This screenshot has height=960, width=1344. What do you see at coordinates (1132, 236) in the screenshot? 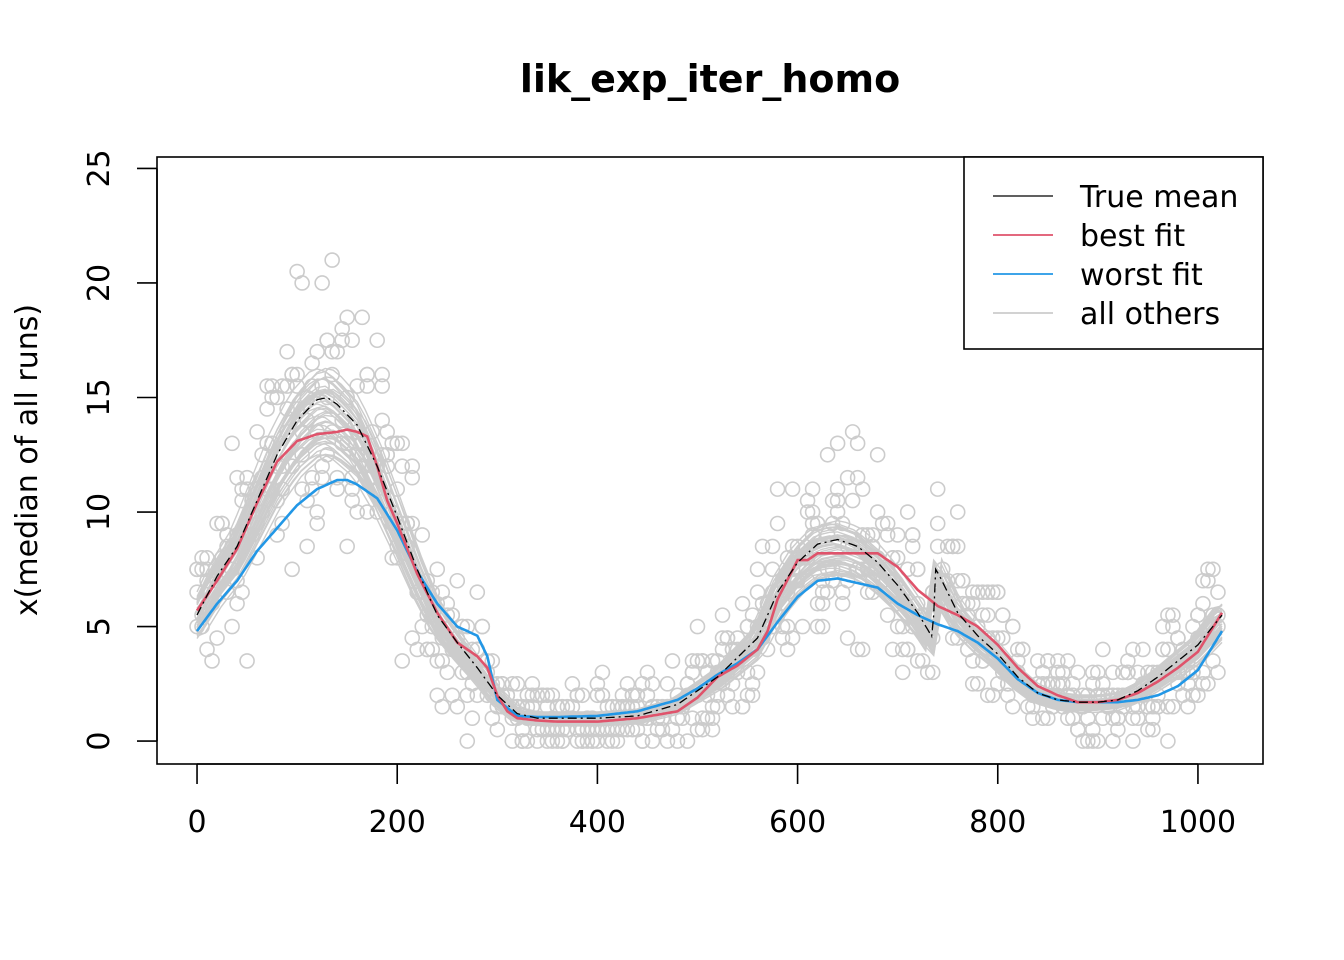
I see `legend-label: best fit` at bounding box center [1132, 236].